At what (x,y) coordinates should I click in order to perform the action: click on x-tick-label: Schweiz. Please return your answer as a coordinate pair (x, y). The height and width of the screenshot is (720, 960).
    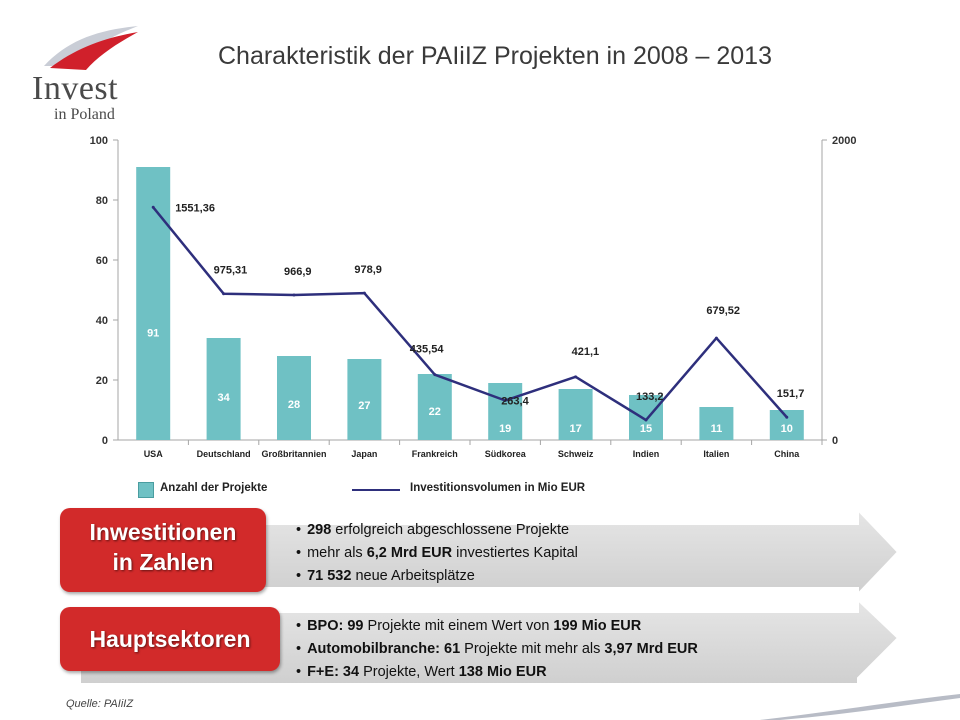
    Looking at the image, I should click on (576, 454).